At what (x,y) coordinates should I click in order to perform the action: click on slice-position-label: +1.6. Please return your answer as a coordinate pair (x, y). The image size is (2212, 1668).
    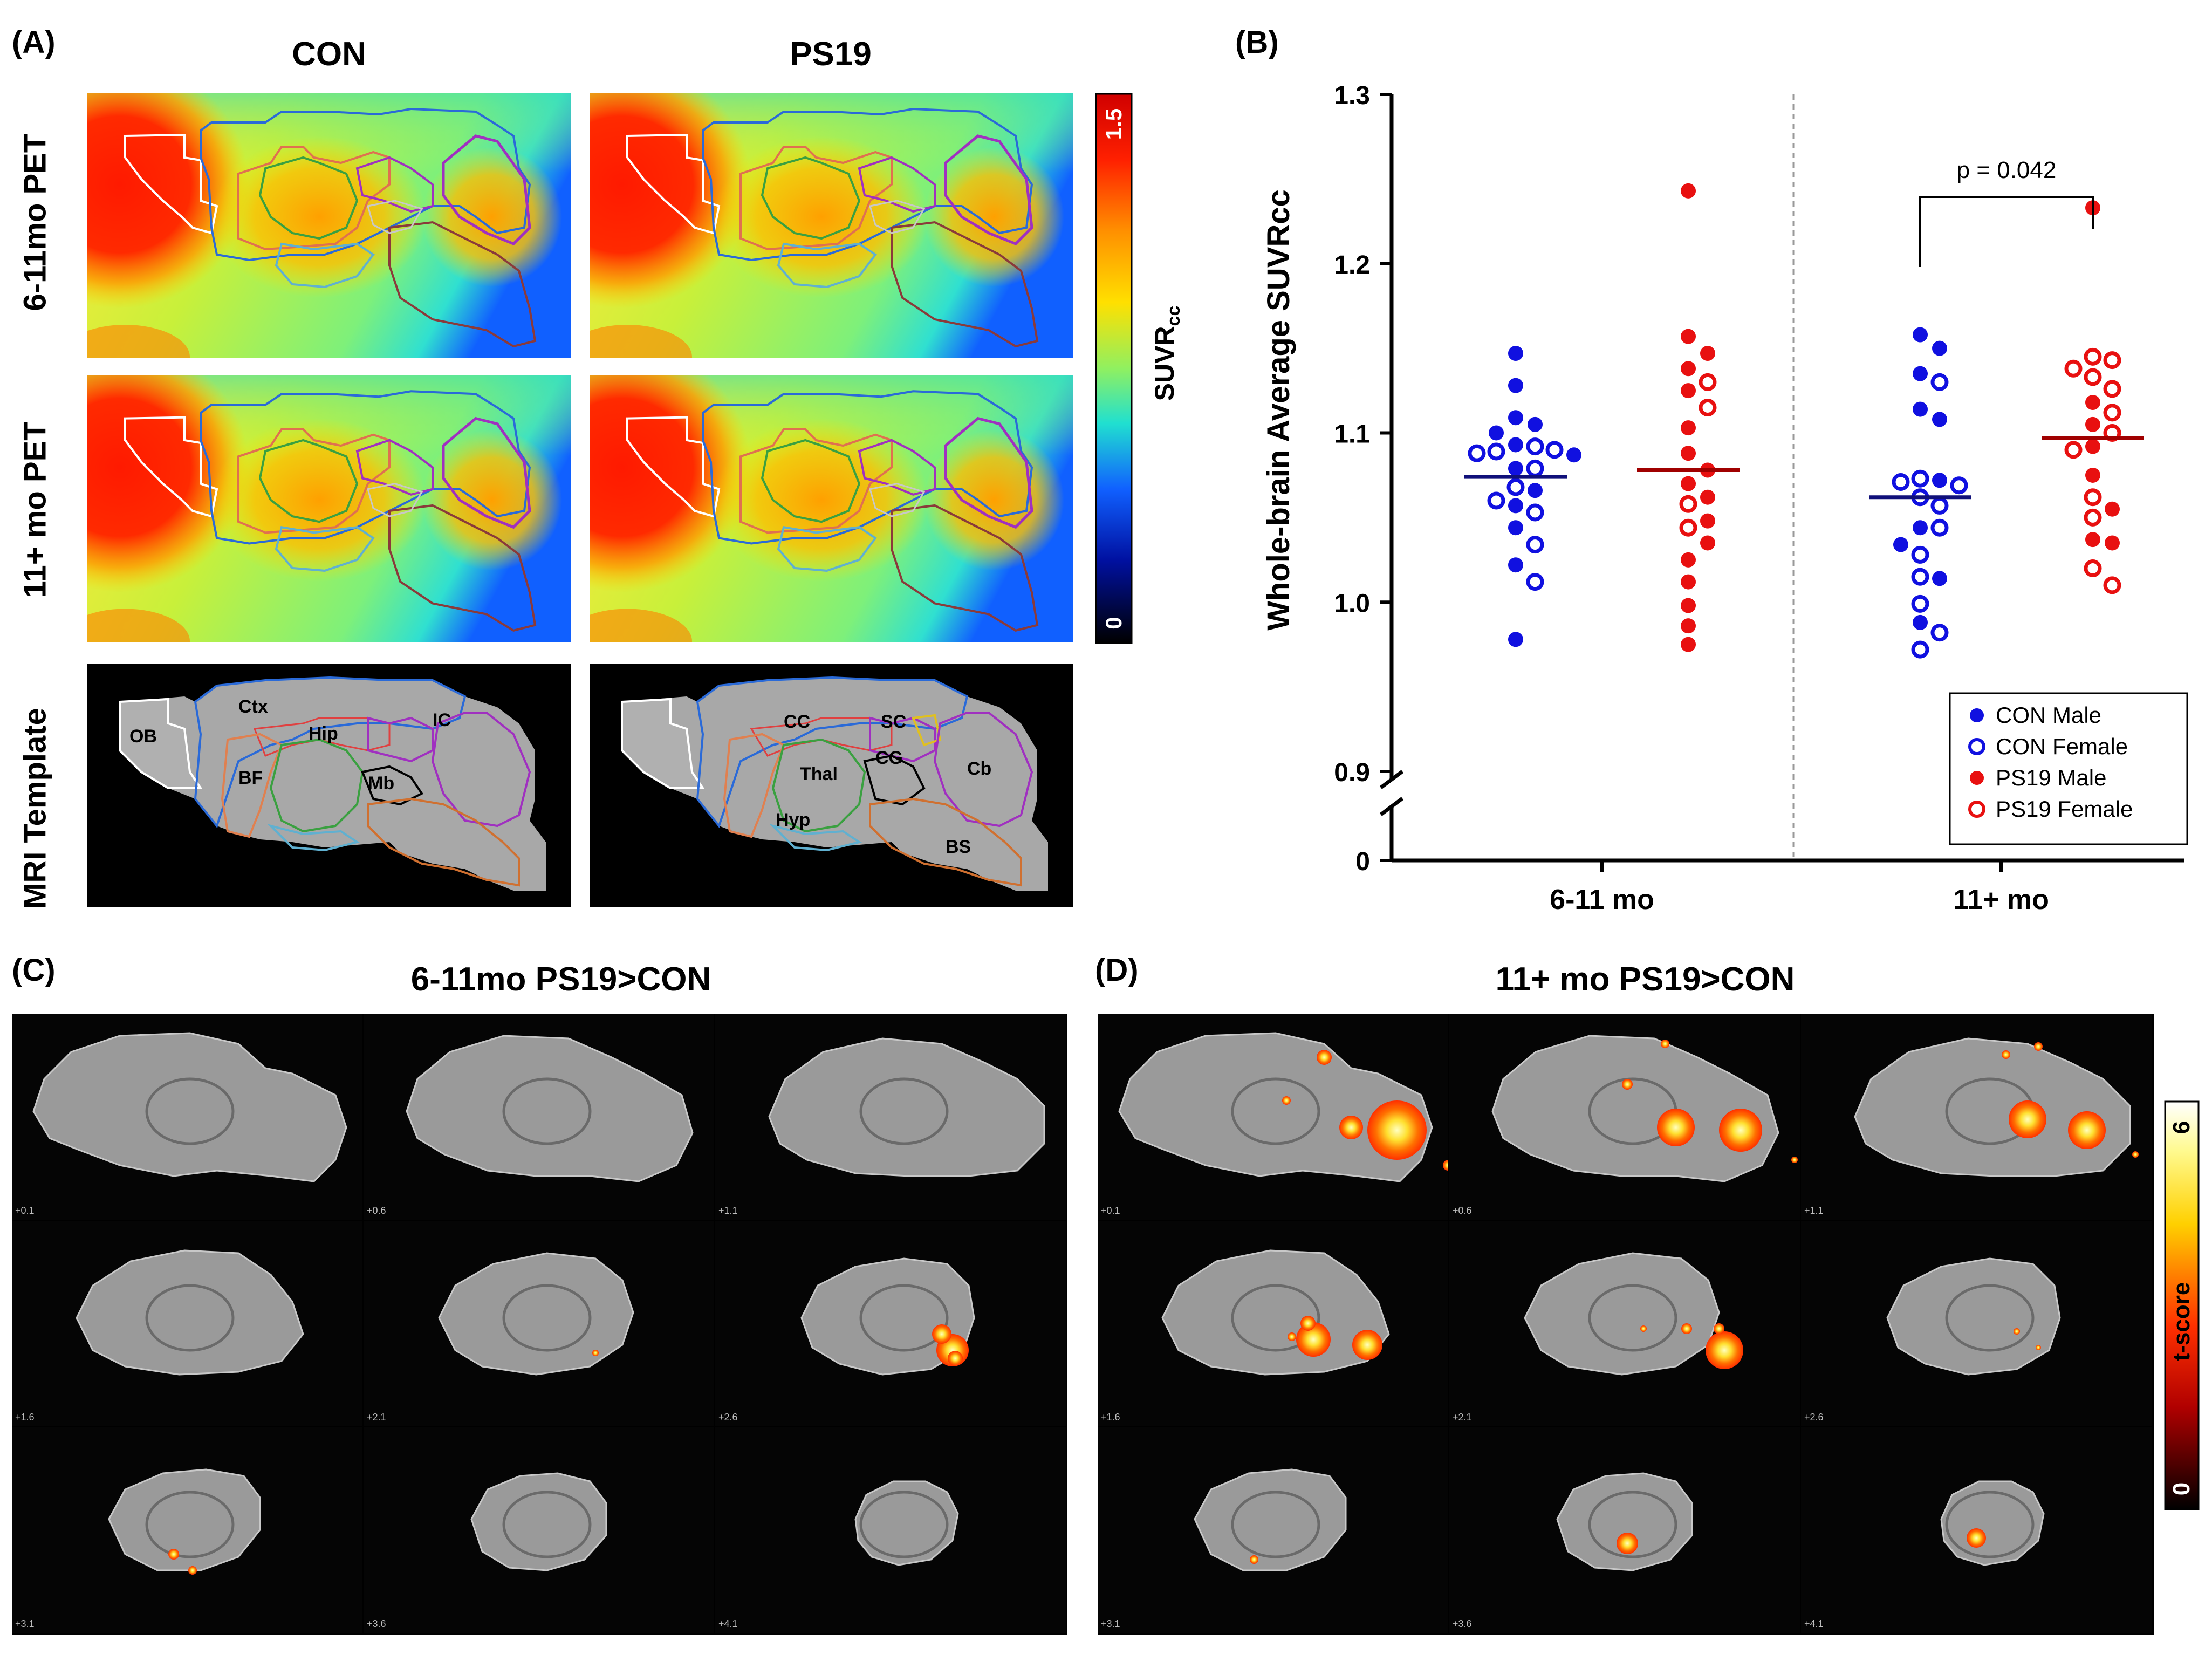
    Looking at the image, I should click on (1111, 1417).